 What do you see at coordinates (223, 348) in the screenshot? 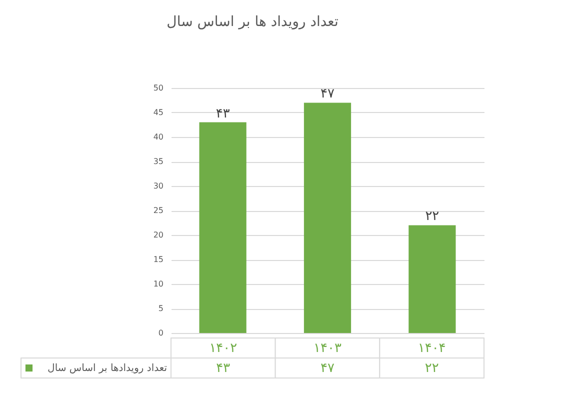
I see `x-tick-label: ۱۴۰۲` at bounding box center [223, 348].